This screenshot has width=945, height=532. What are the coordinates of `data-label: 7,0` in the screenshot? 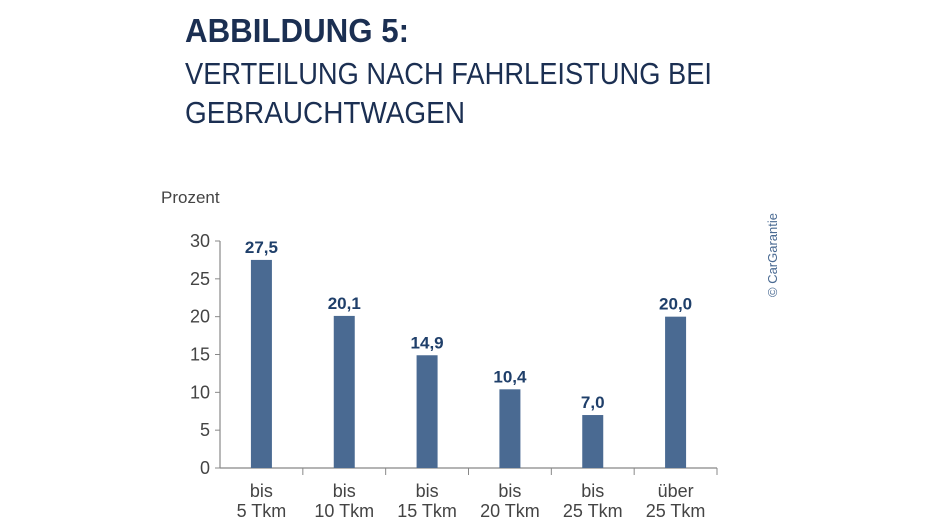 It's located at (593, 402).